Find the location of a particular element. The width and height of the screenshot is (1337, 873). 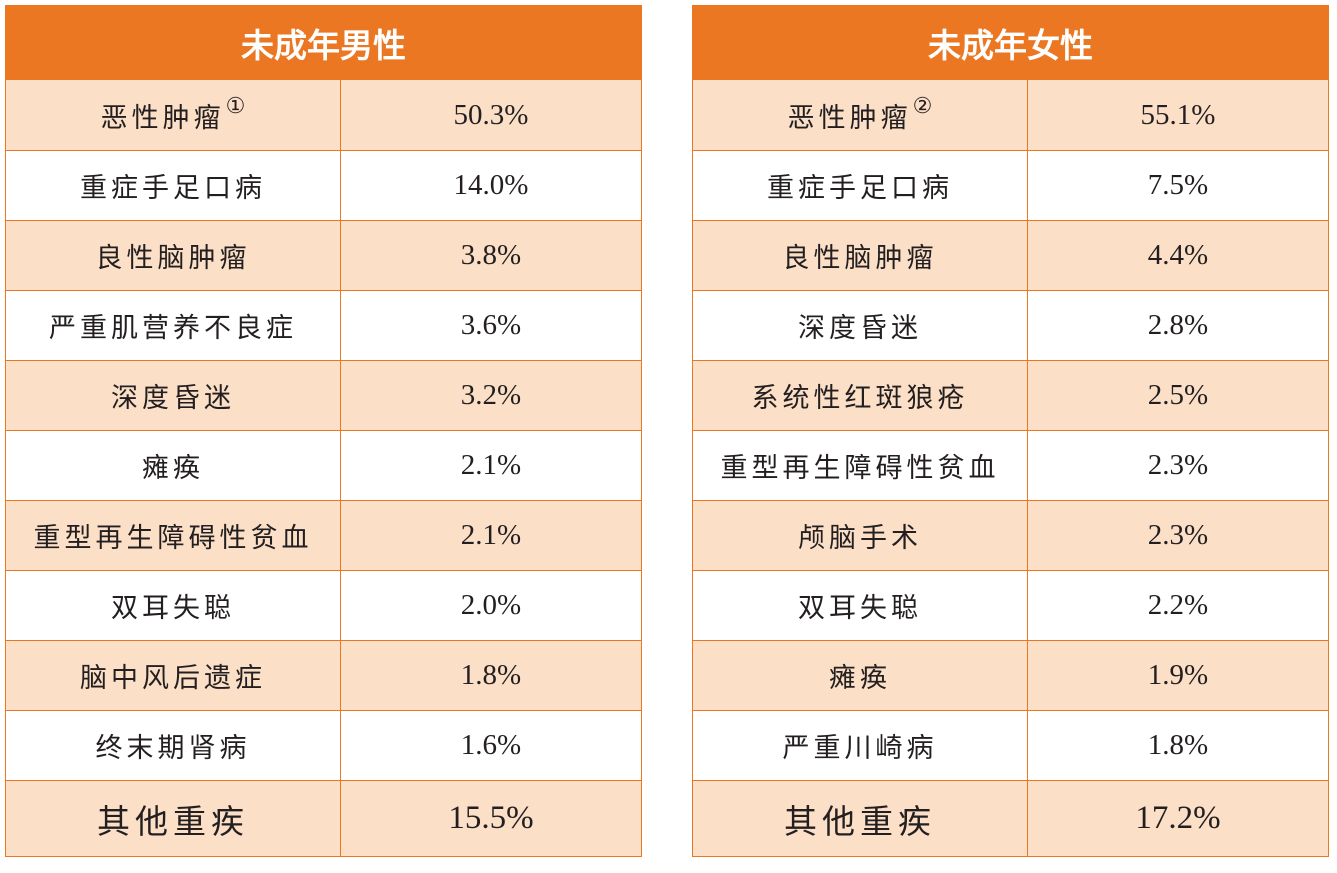

table-row: 其他重疾 15.5% is located at coordinates (323, 818).